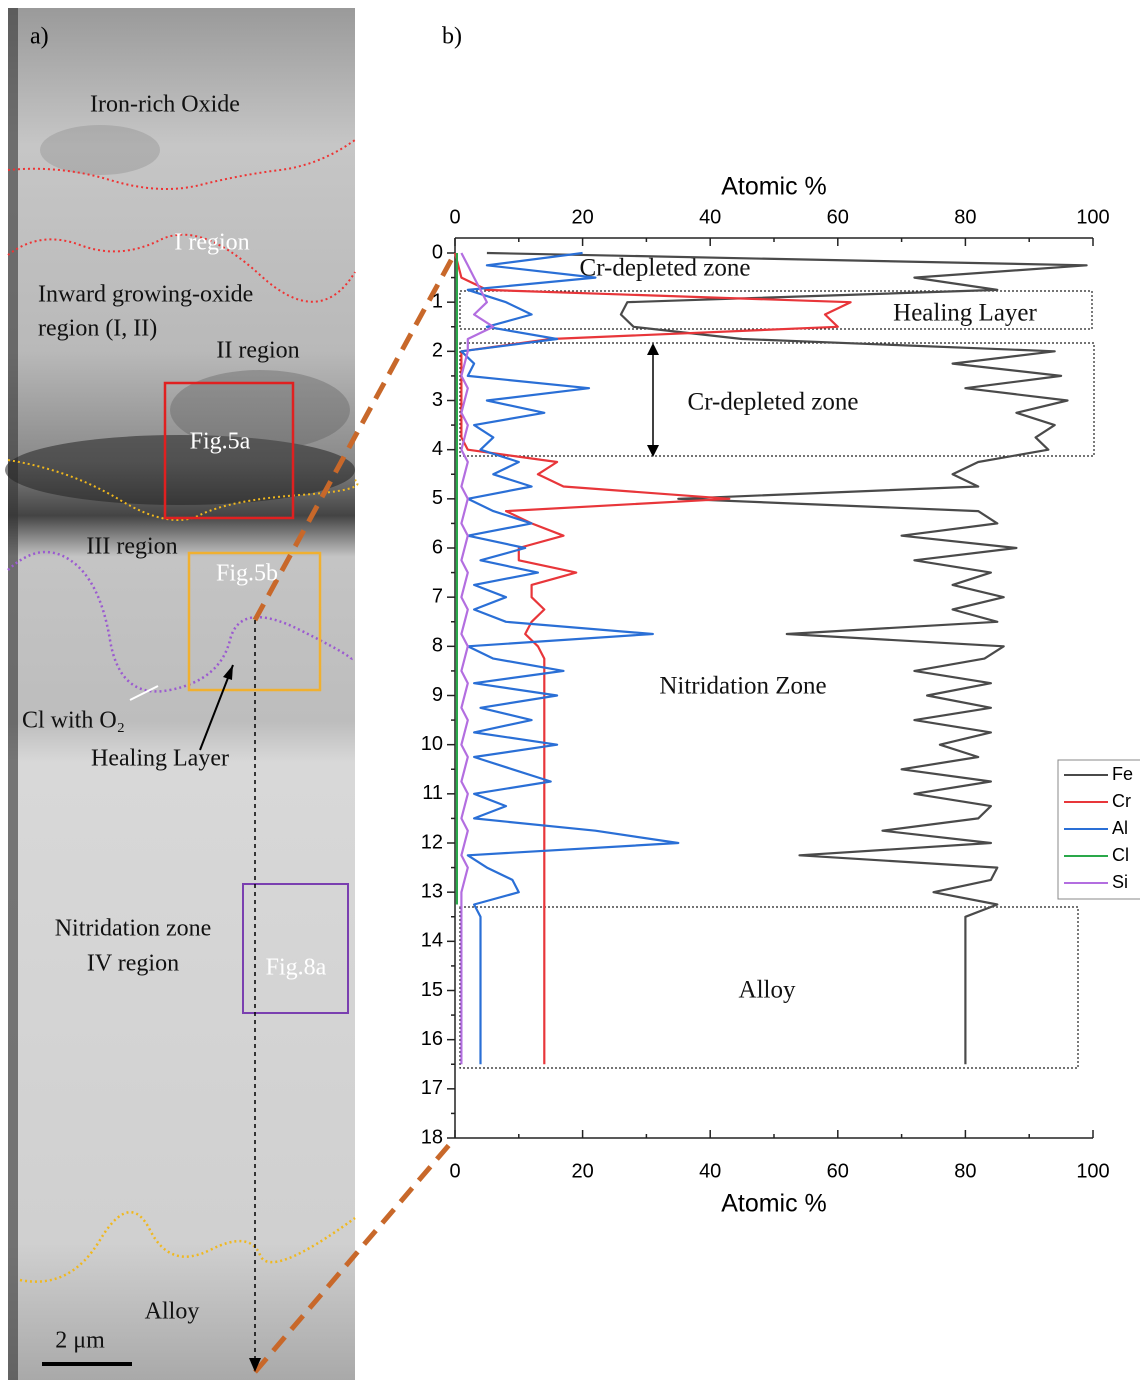 Image resolution: width=1140 pixels, height=1380 pixels. I want to click on y-tick-label: 7, so click(437, 596).